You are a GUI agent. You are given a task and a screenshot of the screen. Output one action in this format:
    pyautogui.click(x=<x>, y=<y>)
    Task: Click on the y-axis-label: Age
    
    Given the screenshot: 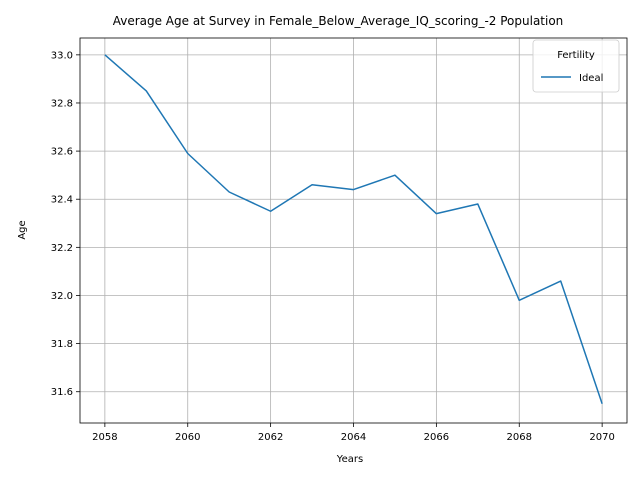 What is the action you would take?
    pyautogui.click(x=22, y=229)
    